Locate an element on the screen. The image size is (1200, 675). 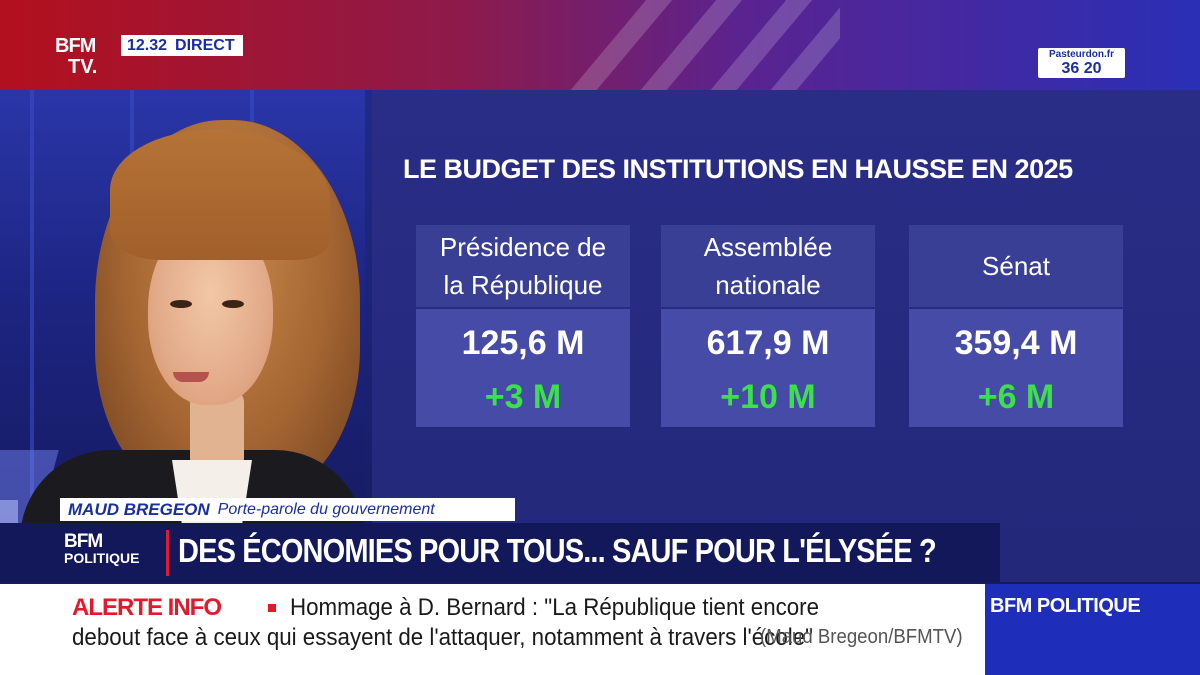
speaker-role: Porte-parole du gouvernement is located at coordinates (326, 509).